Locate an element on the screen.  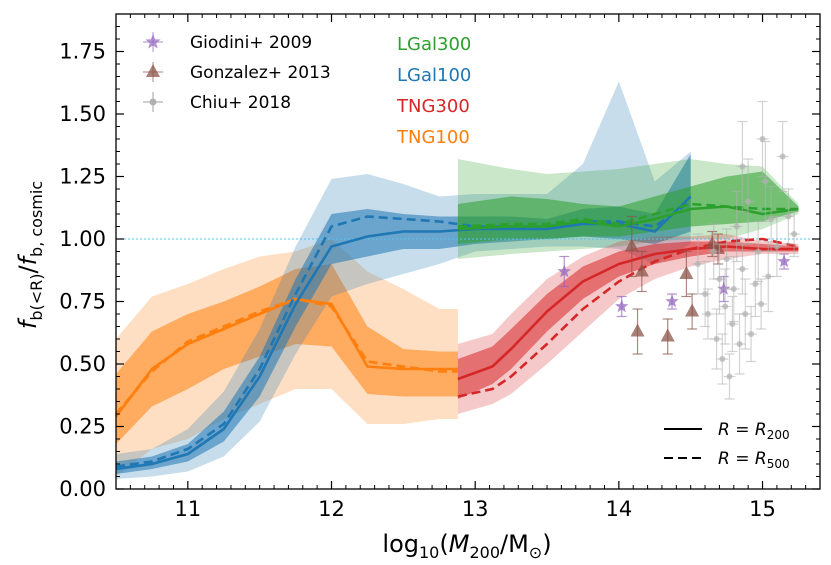
lgal300-r500-line is located at coordinates (628, 215).